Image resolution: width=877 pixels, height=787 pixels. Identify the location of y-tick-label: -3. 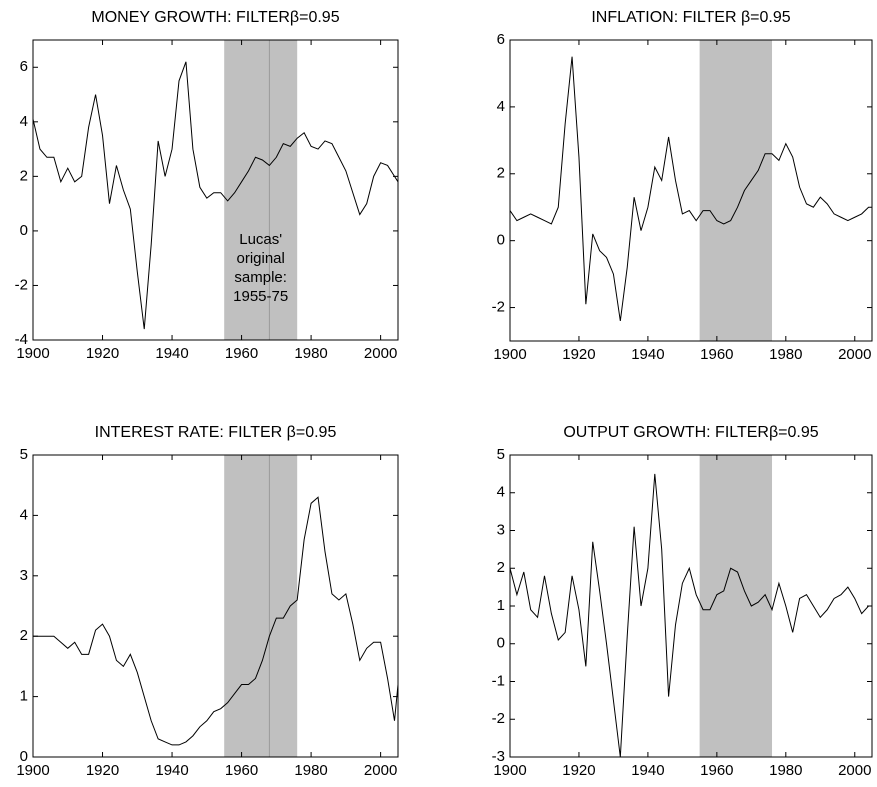
(498, 756).